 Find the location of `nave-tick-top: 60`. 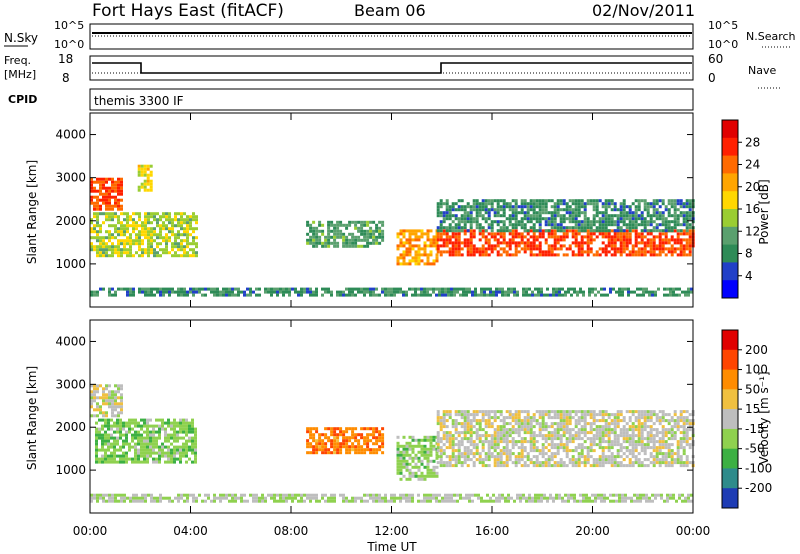

nave-tick-top: 60 is located at coordinates (715, 59).